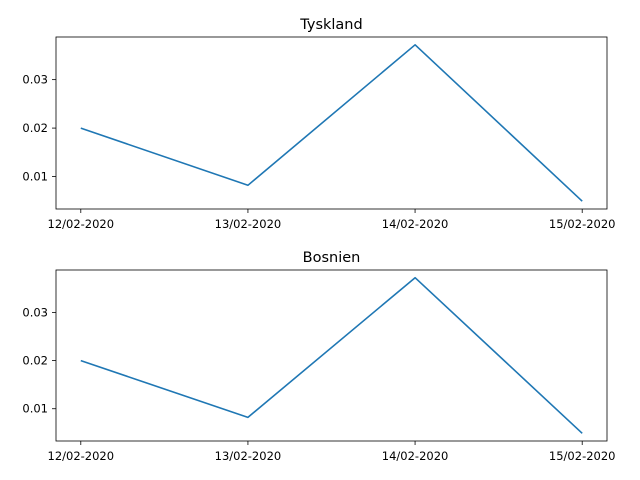  Describe the element at coordinates (330, 25) in the screenshot. I see `chart-title: Tyskland` at that location.